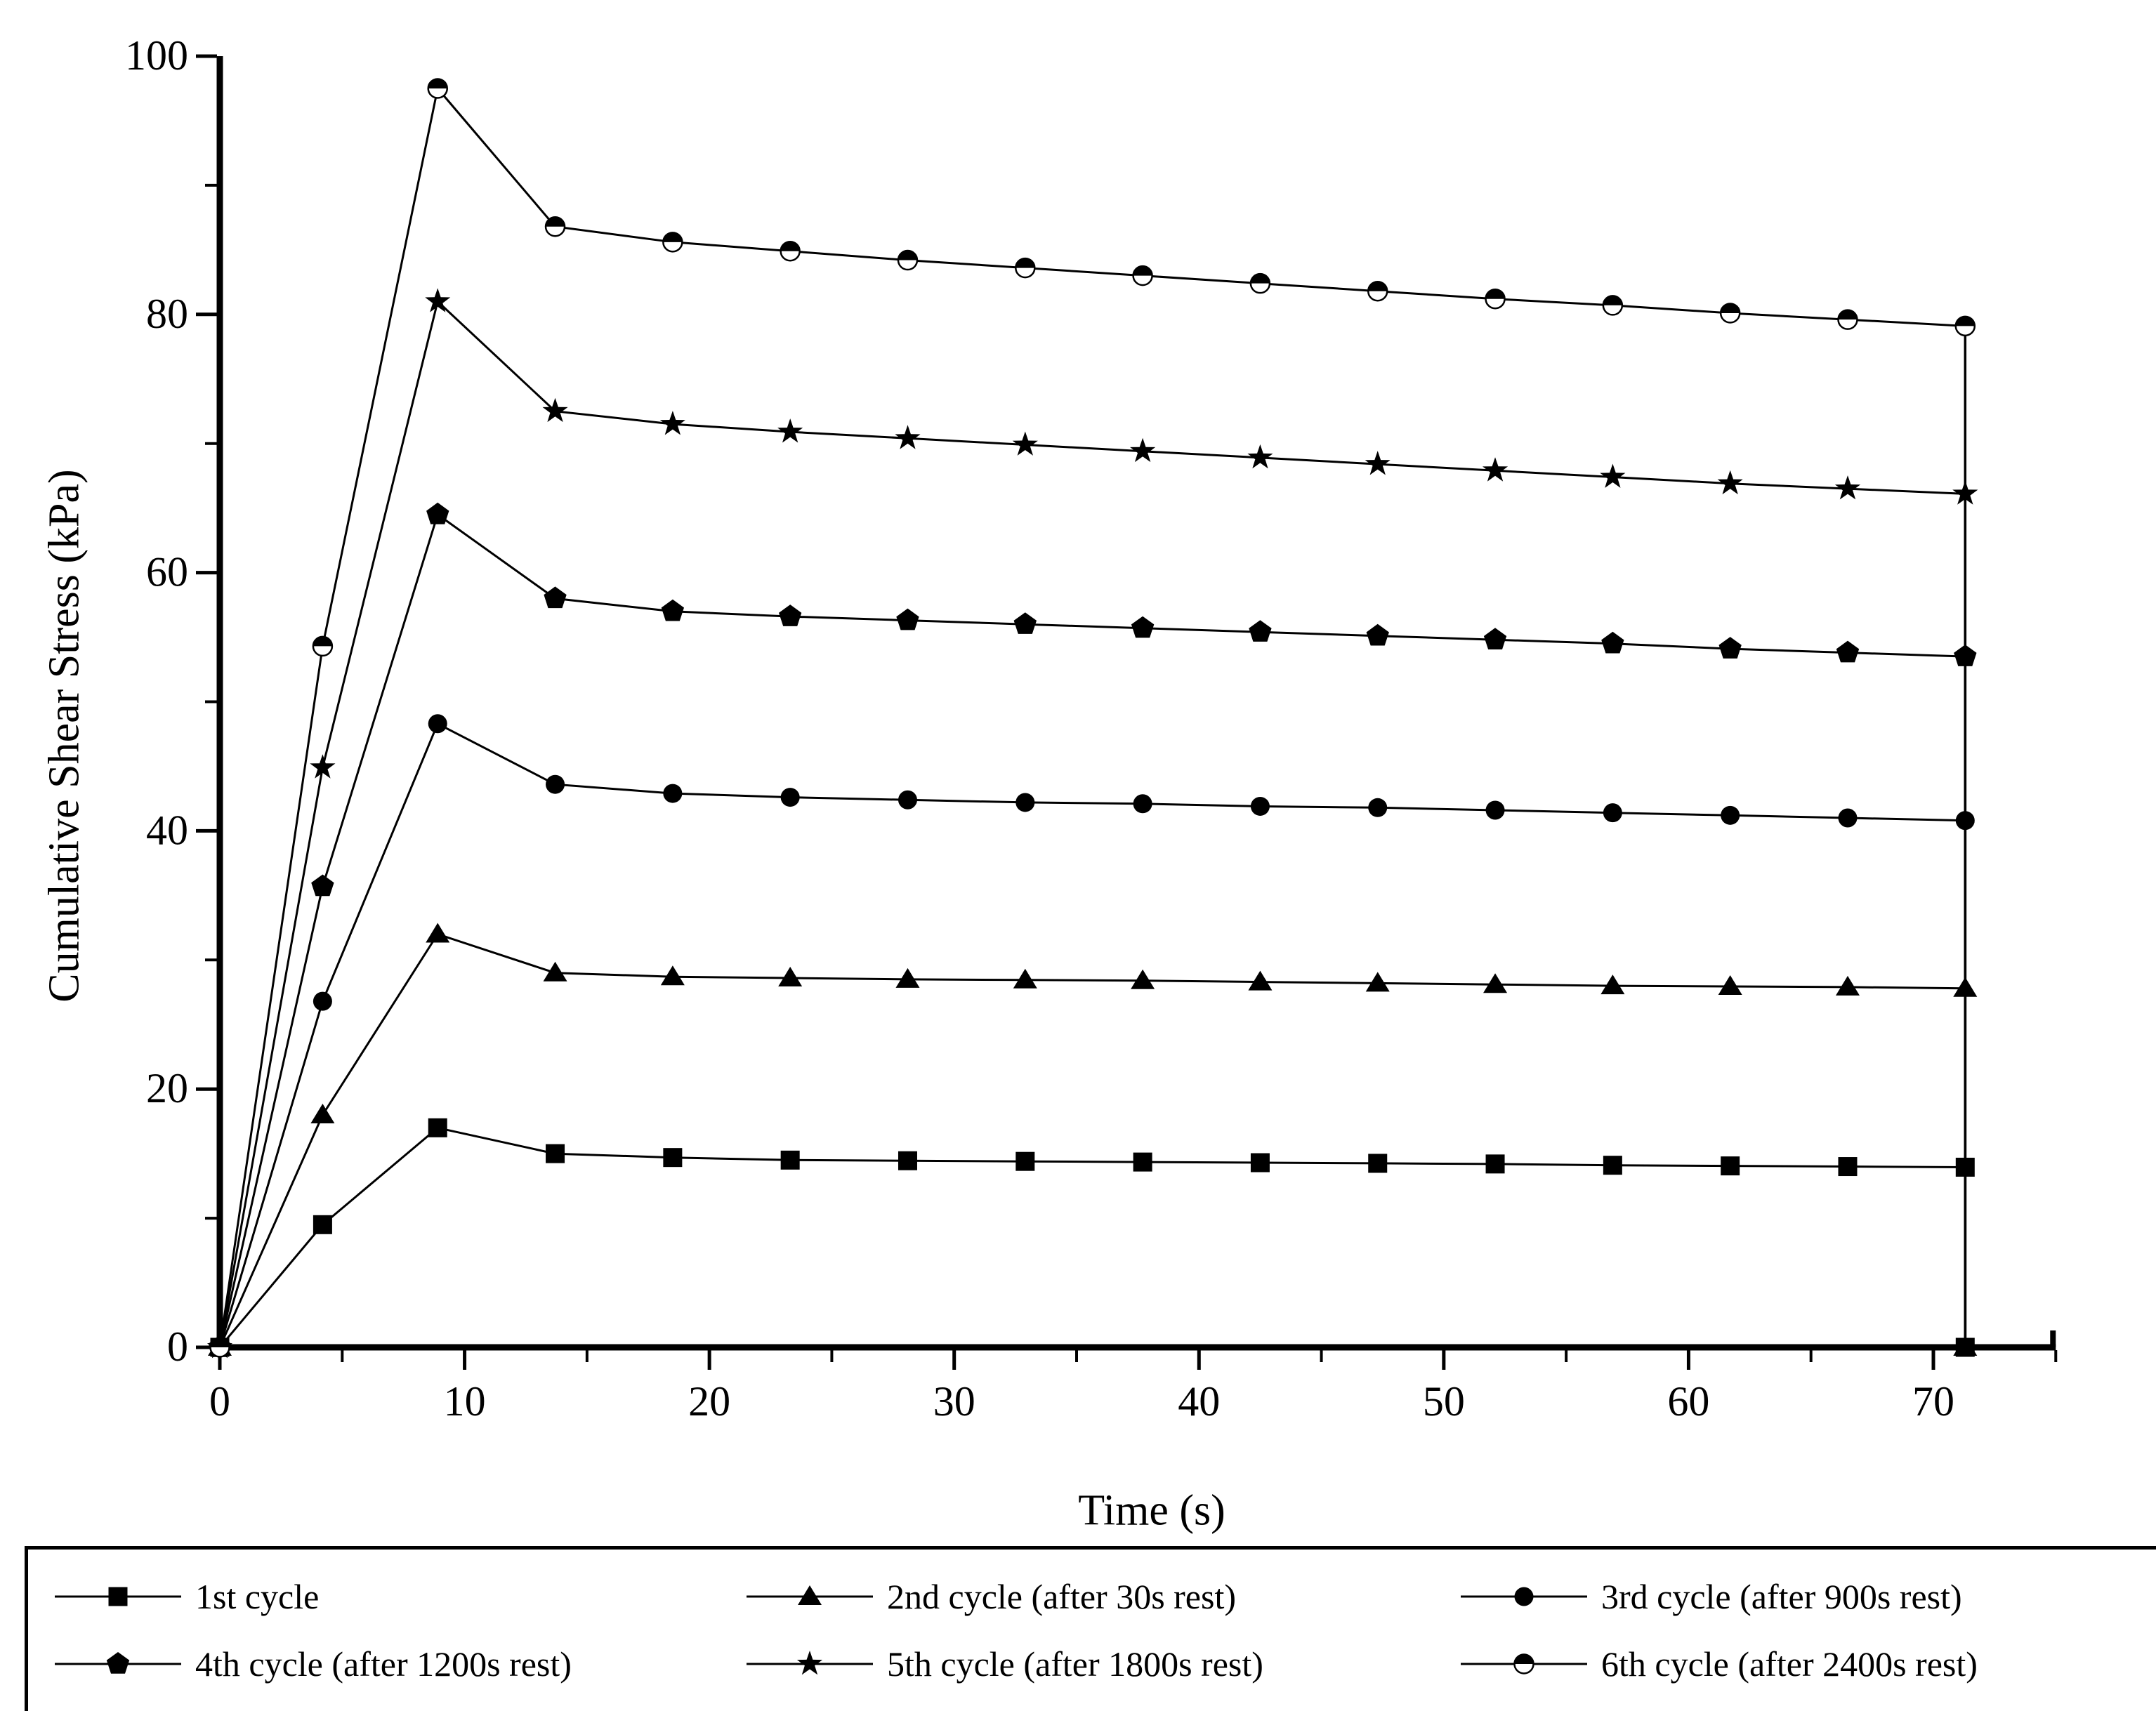 This screenshot has height=1711, width=2156. I want to click on x-tick-label: 10, so click(465, 1401).